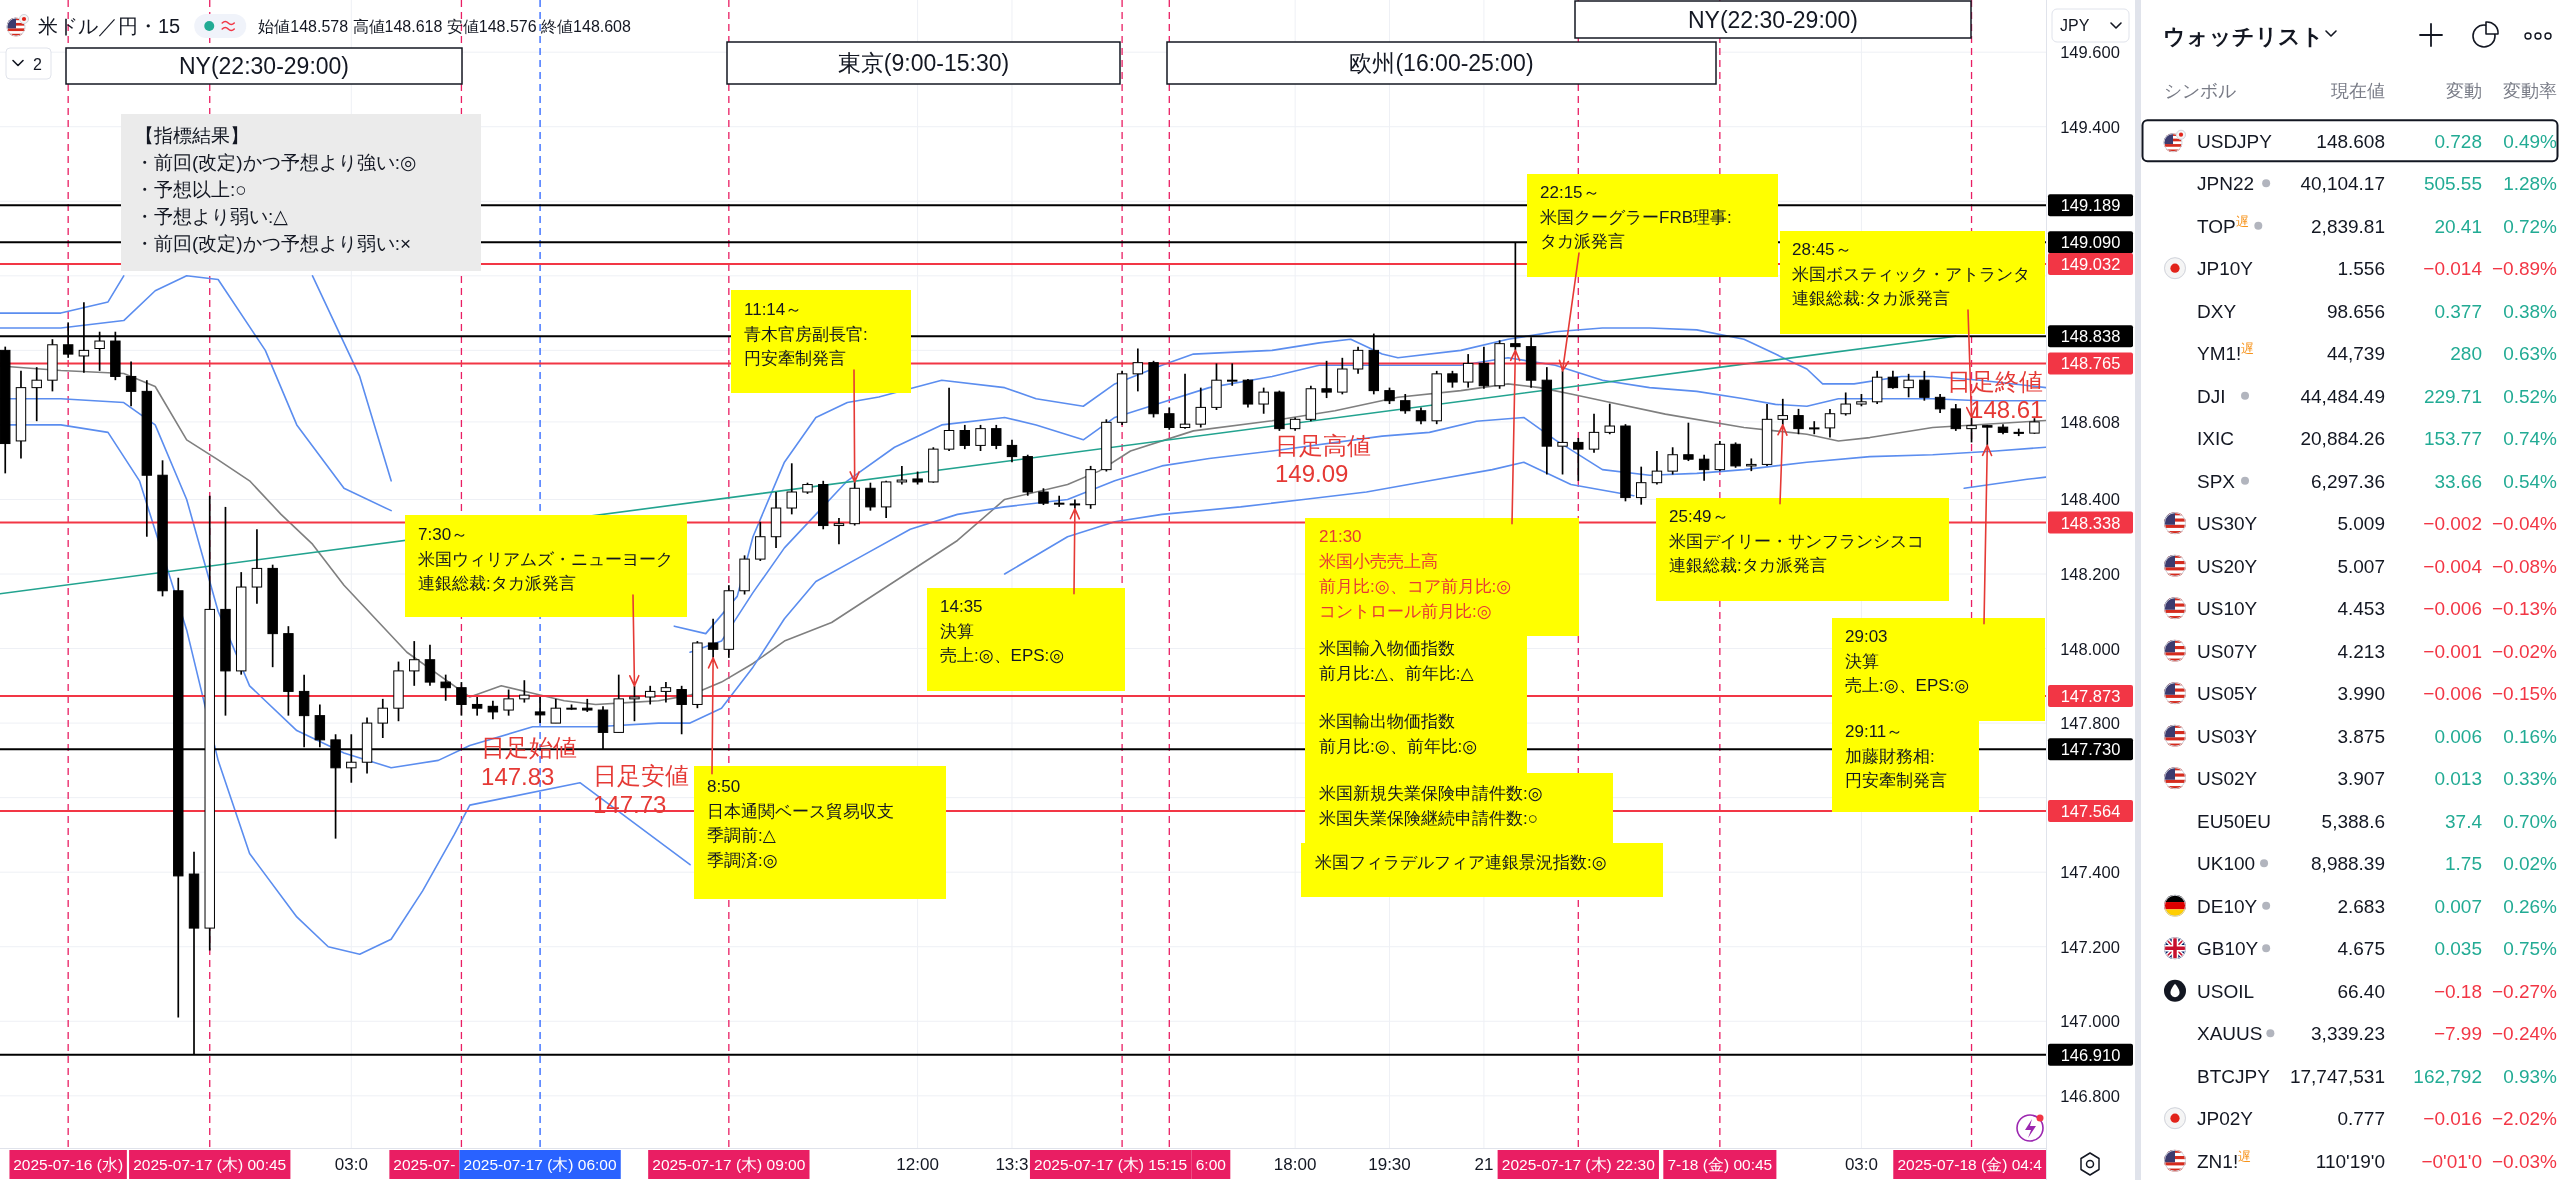  I want to click on data-label: −0'01'0, so click(2451, 1161).